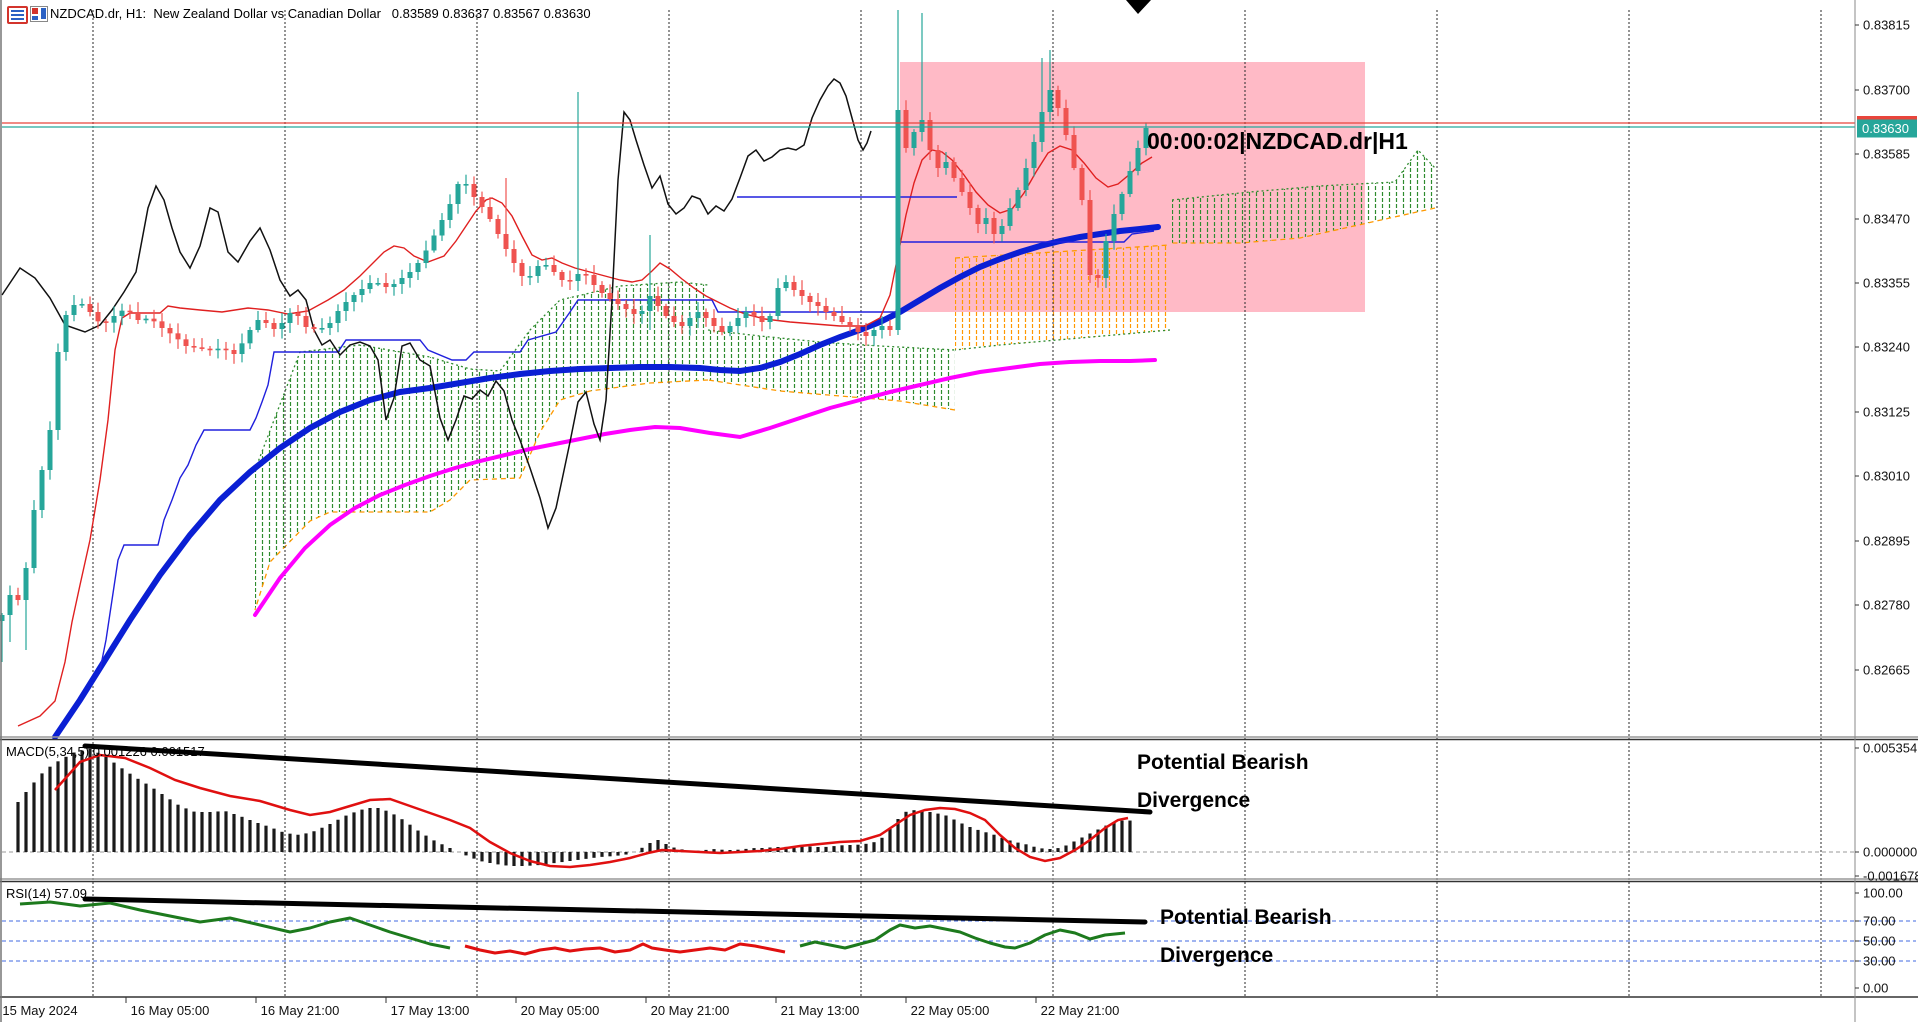 Image resolution: width=1918 pixels, height=1022 pixels. What do you see at coordinates (39, 14) in the screenshot?
I see `chart-window-icon` at bounding box center [39, 14].